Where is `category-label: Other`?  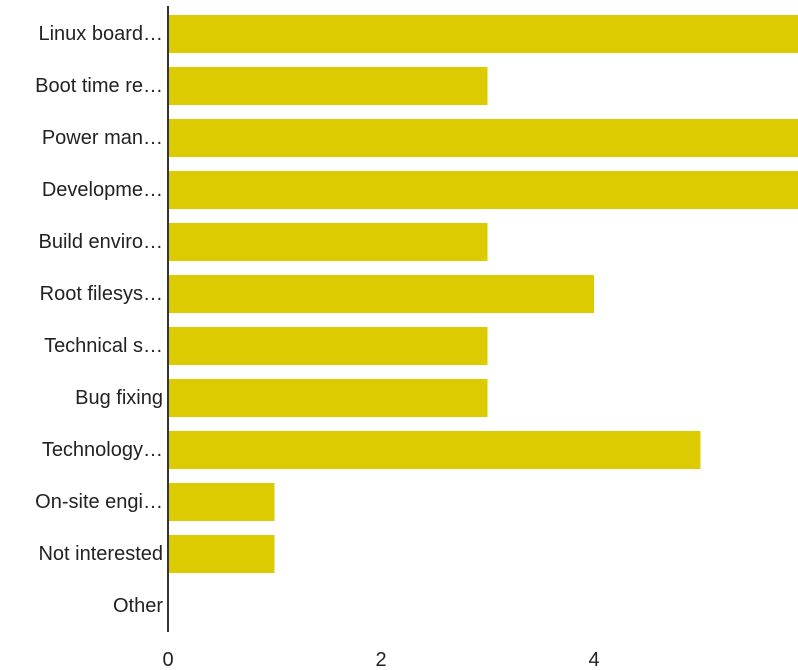 category-label: Other is located at coordinates (138, 606).